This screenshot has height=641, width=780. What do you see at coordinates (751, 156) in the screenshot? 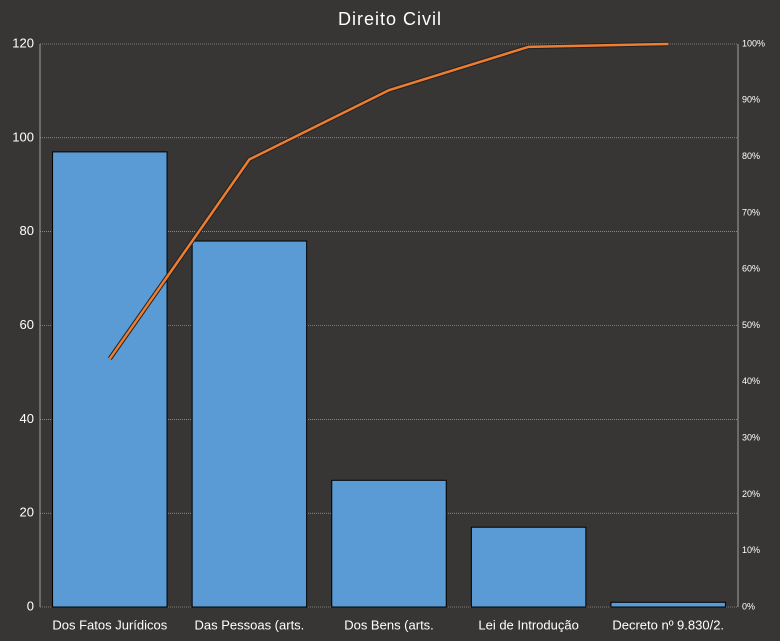
I see `y2-tick-label: 80%` at bounding box center [751, 156].